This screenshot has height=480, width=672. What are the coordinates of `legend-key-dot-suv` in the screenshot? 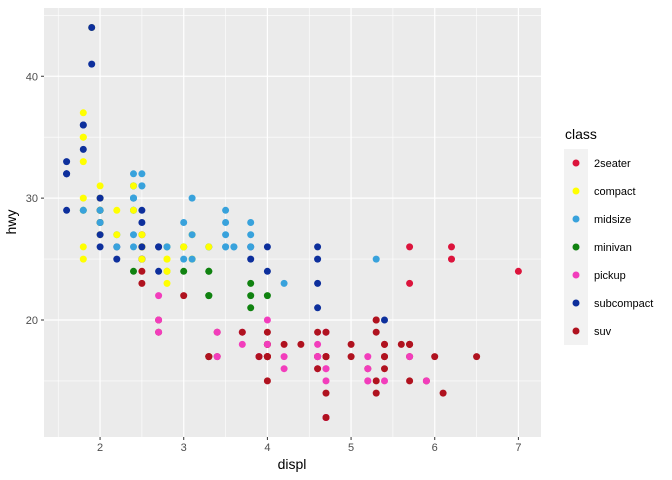 It's located at (576, 331).